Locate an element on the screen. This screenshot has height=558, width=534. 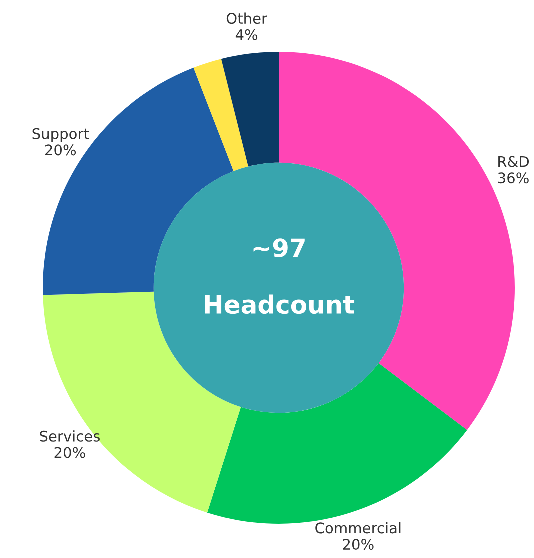
slice-label: Other is located at coordinates (247, 18).